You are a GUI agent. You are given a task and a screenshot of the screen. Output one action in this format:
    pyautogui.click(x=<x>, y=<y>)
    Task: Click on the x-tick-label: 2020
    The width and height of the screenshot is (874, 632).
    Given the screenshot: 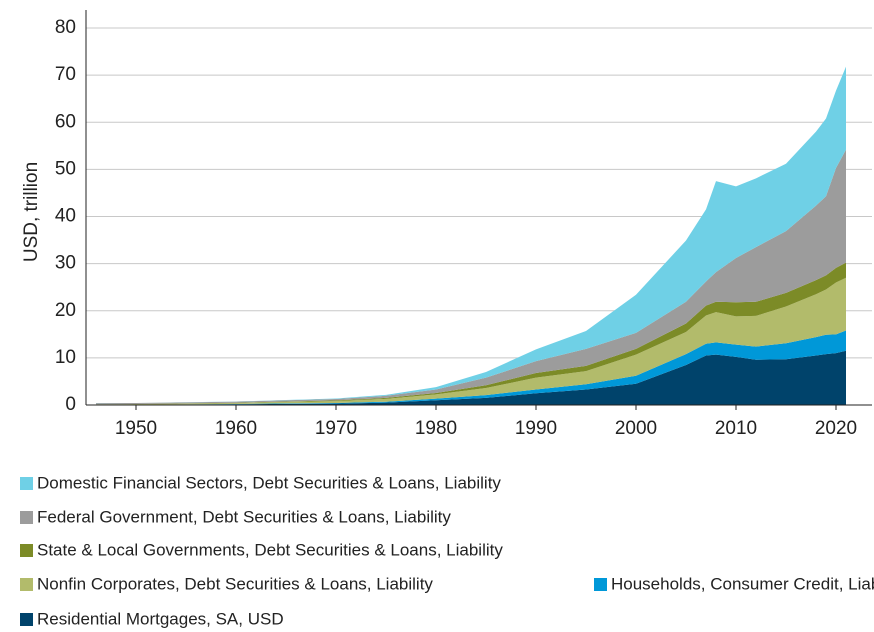 What is the action you would take?
    pyautogui.click(x=836, y=428)
    